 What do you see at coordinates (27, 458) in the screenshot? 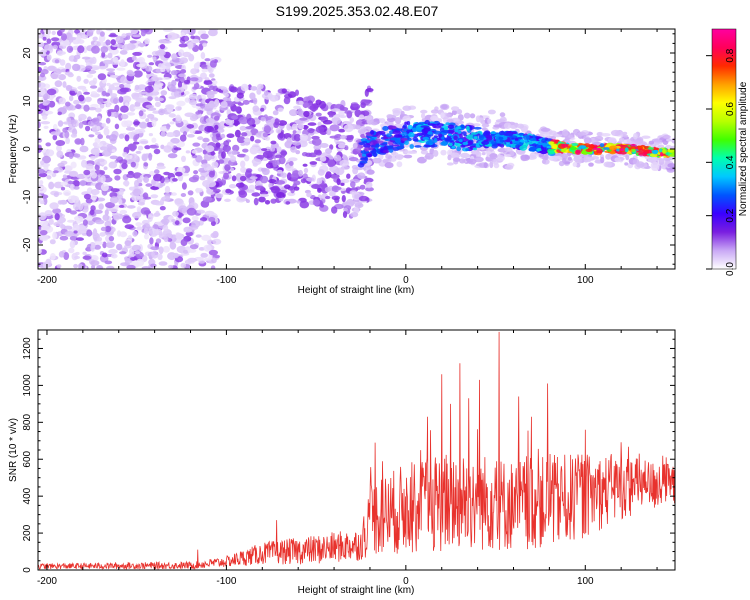
I see `y-tick-label: 600` at bounding box center [27, 458].